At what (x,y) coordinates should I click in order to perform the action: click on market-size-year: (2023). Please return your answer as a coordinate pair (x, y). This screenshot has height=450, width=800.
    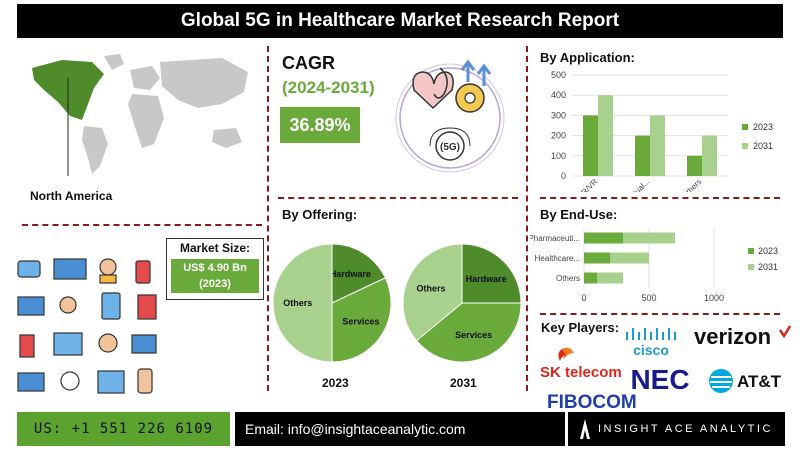
    Looking at the image, I should click on (215, 284).